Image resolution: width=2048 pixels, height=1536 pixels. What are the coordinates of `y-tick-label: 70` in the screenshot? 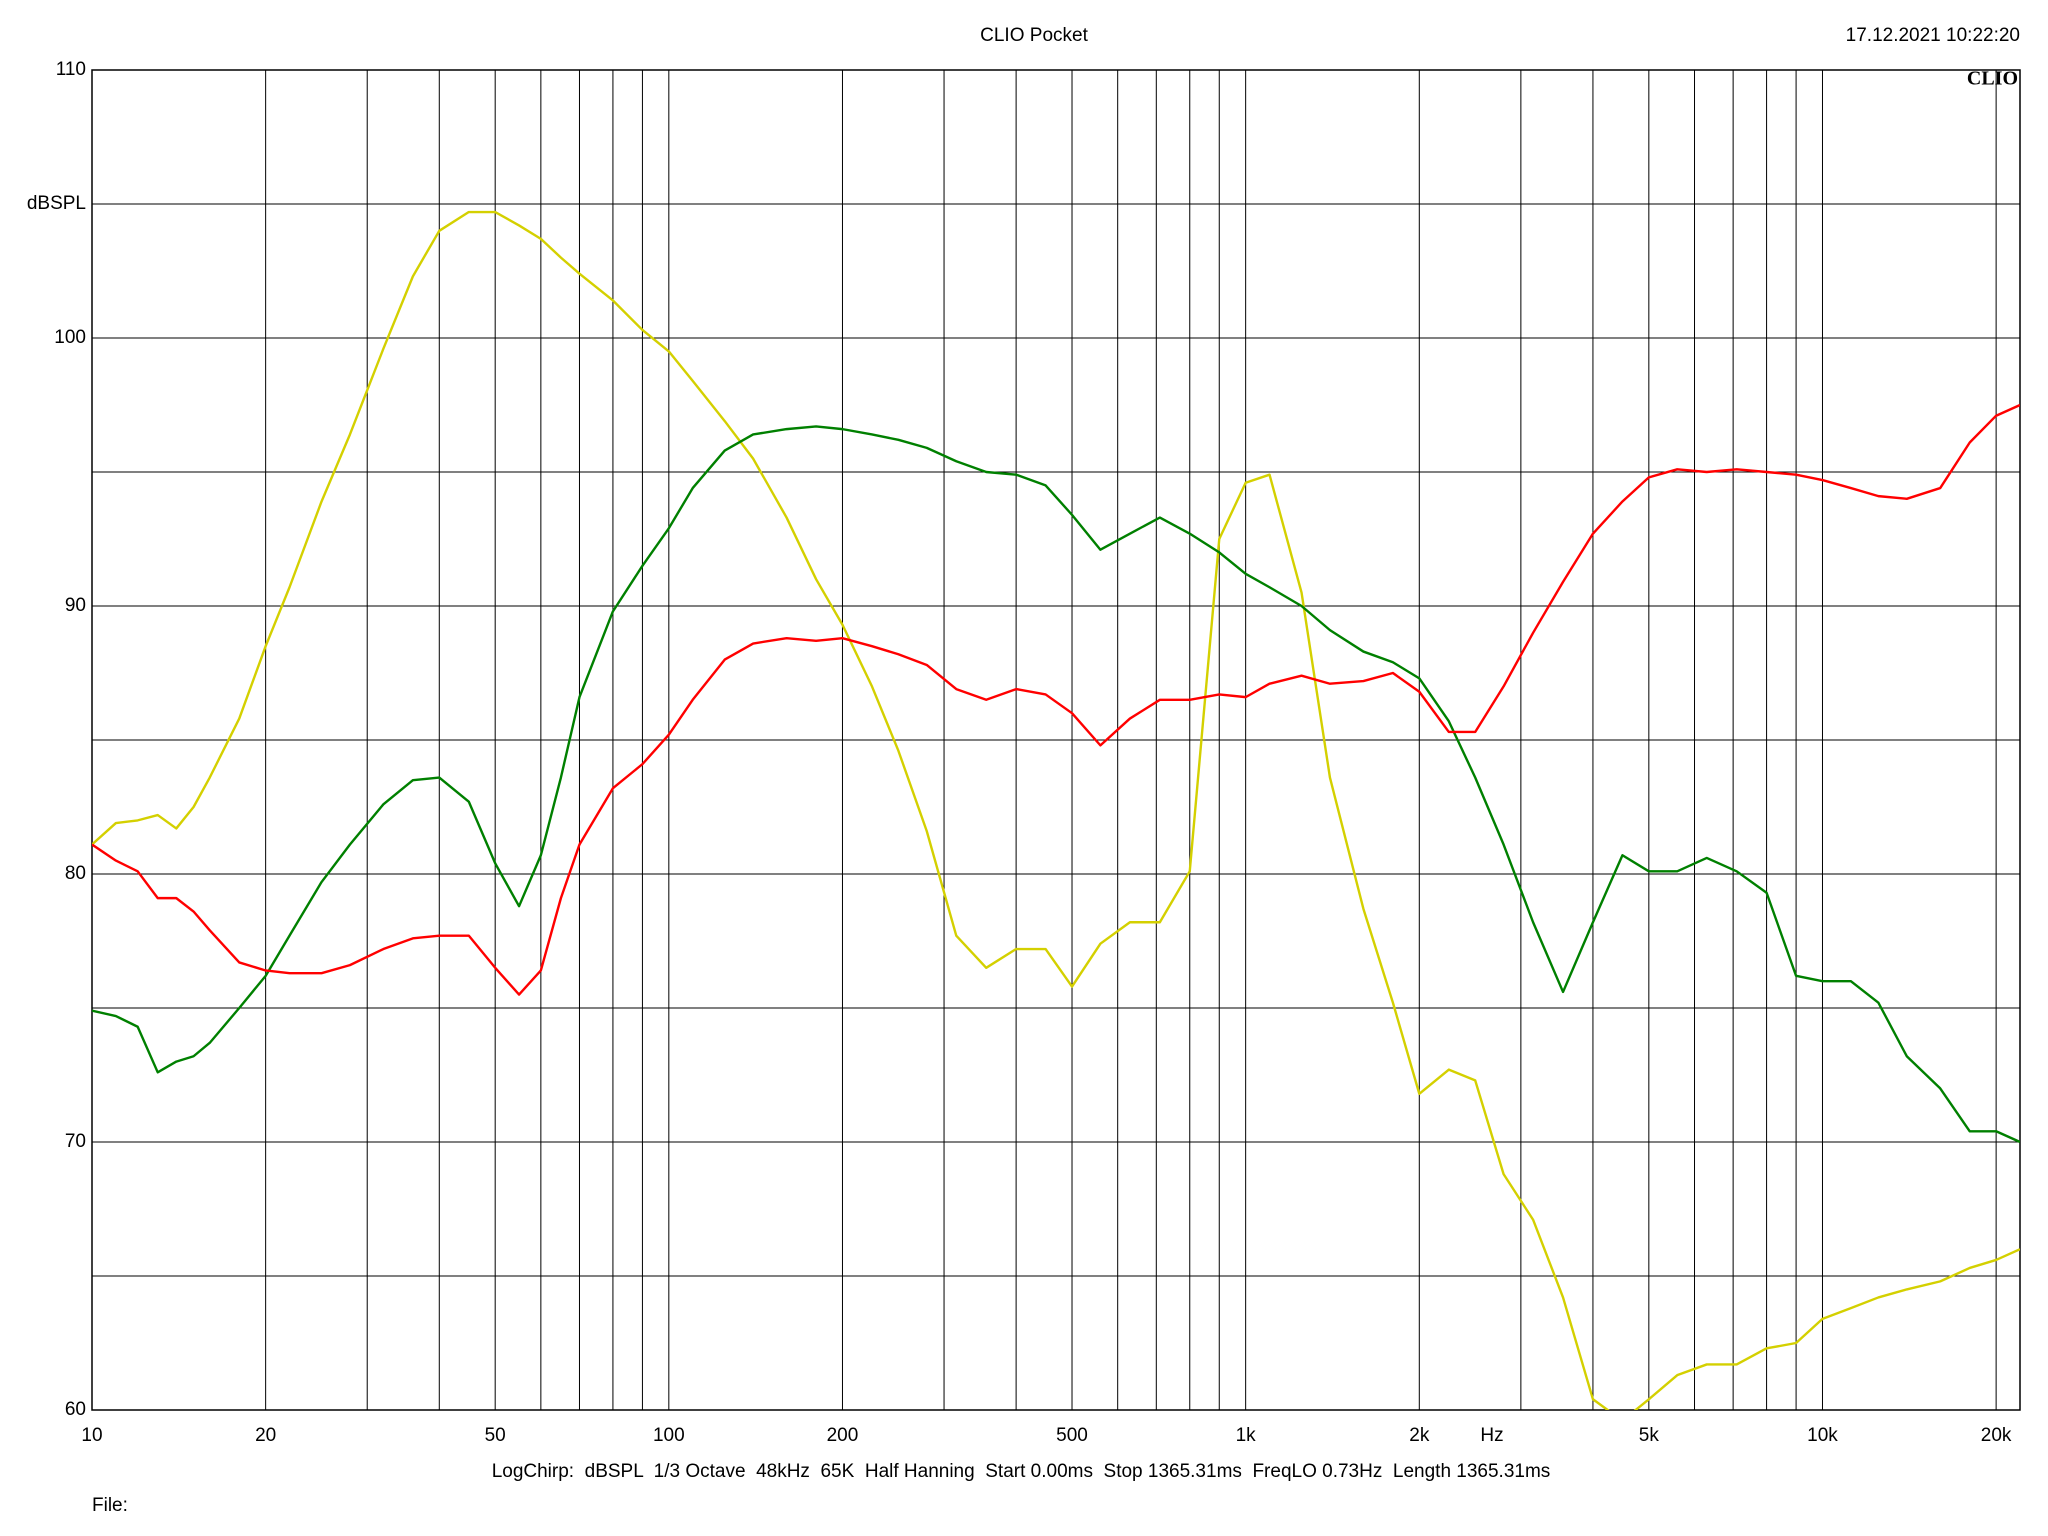 It's located at (75, 1141).